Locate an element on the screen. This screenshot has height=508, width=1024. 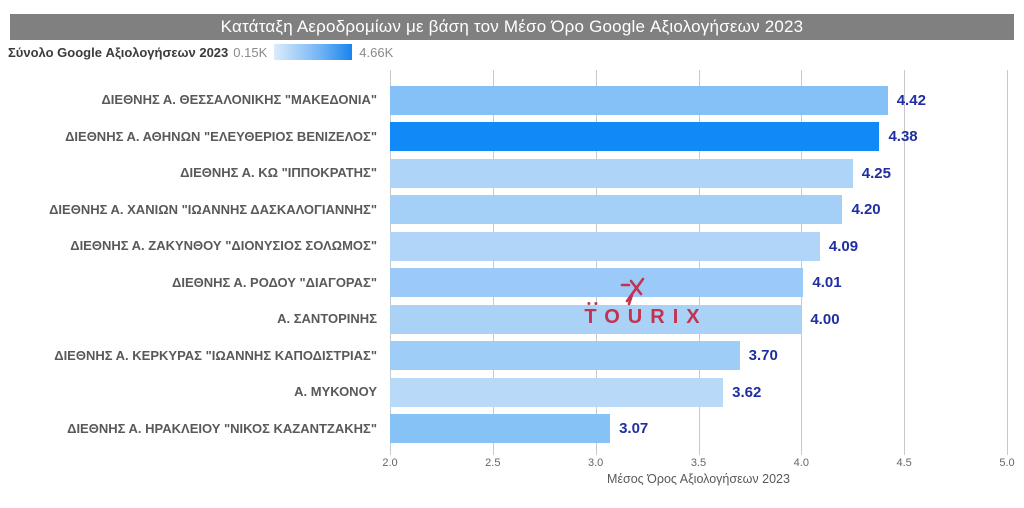
bar-value-label: 3.62 is located at coordinates (747, 392).